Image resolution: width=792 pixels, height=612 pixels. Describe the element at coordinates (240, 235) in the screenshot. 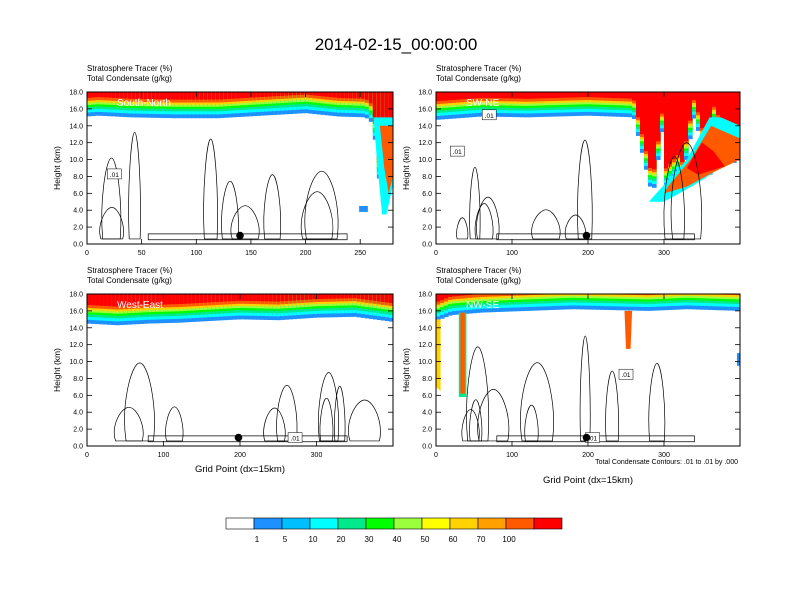

I see `cross-section-center-dot` at that location.